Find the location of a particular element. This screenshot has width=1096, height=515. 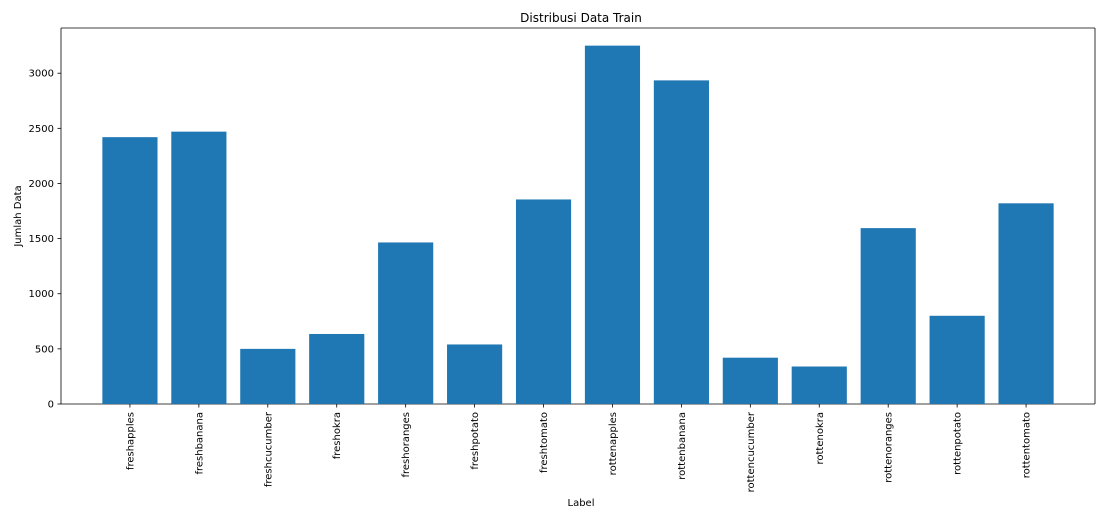

x-tick-label: freshapples is located at coordinates (130, 441).